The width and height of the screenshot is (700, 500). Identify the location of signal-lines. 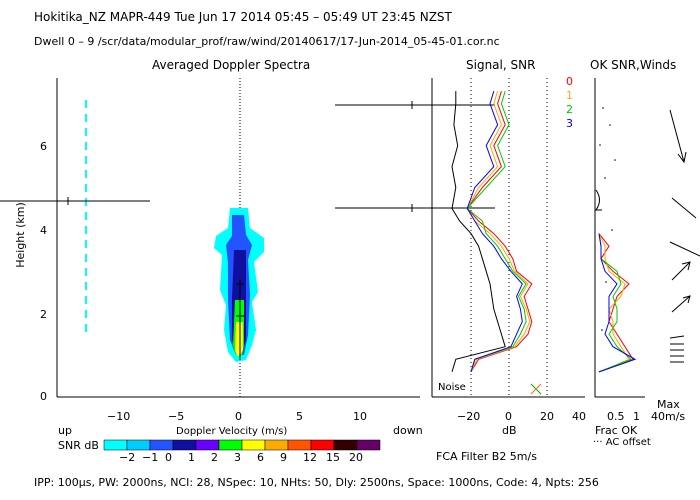
(492, 231).